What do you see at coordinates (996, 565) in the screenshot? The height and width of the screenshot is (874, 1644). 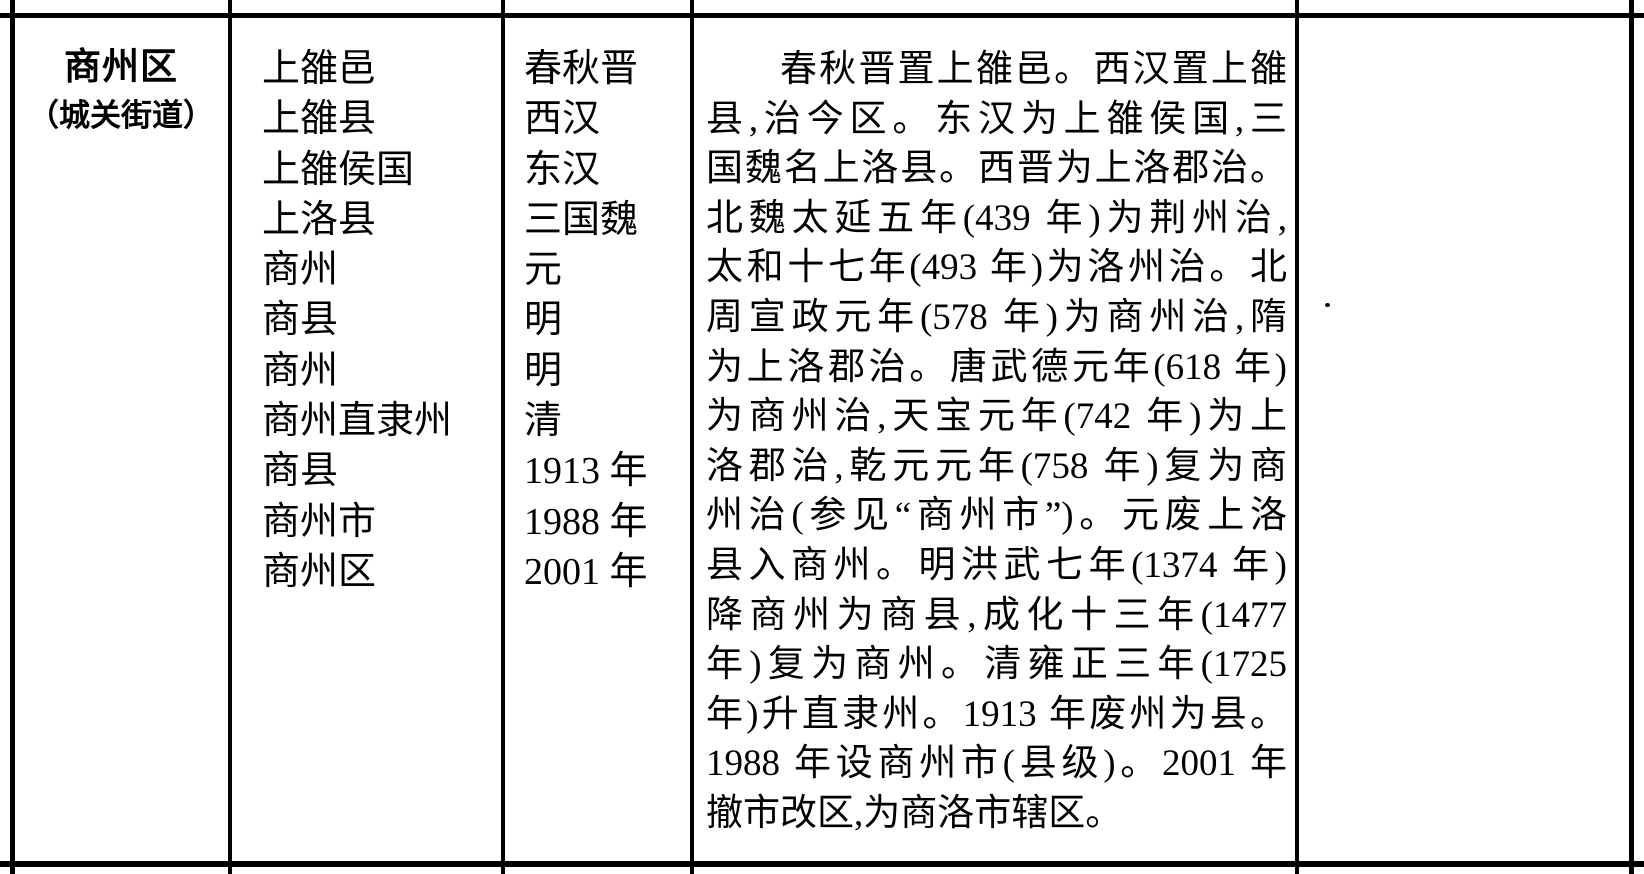 I see `description-line: 县入商州。明洪武七年(1374 年)` at bounding box center [996, 565].